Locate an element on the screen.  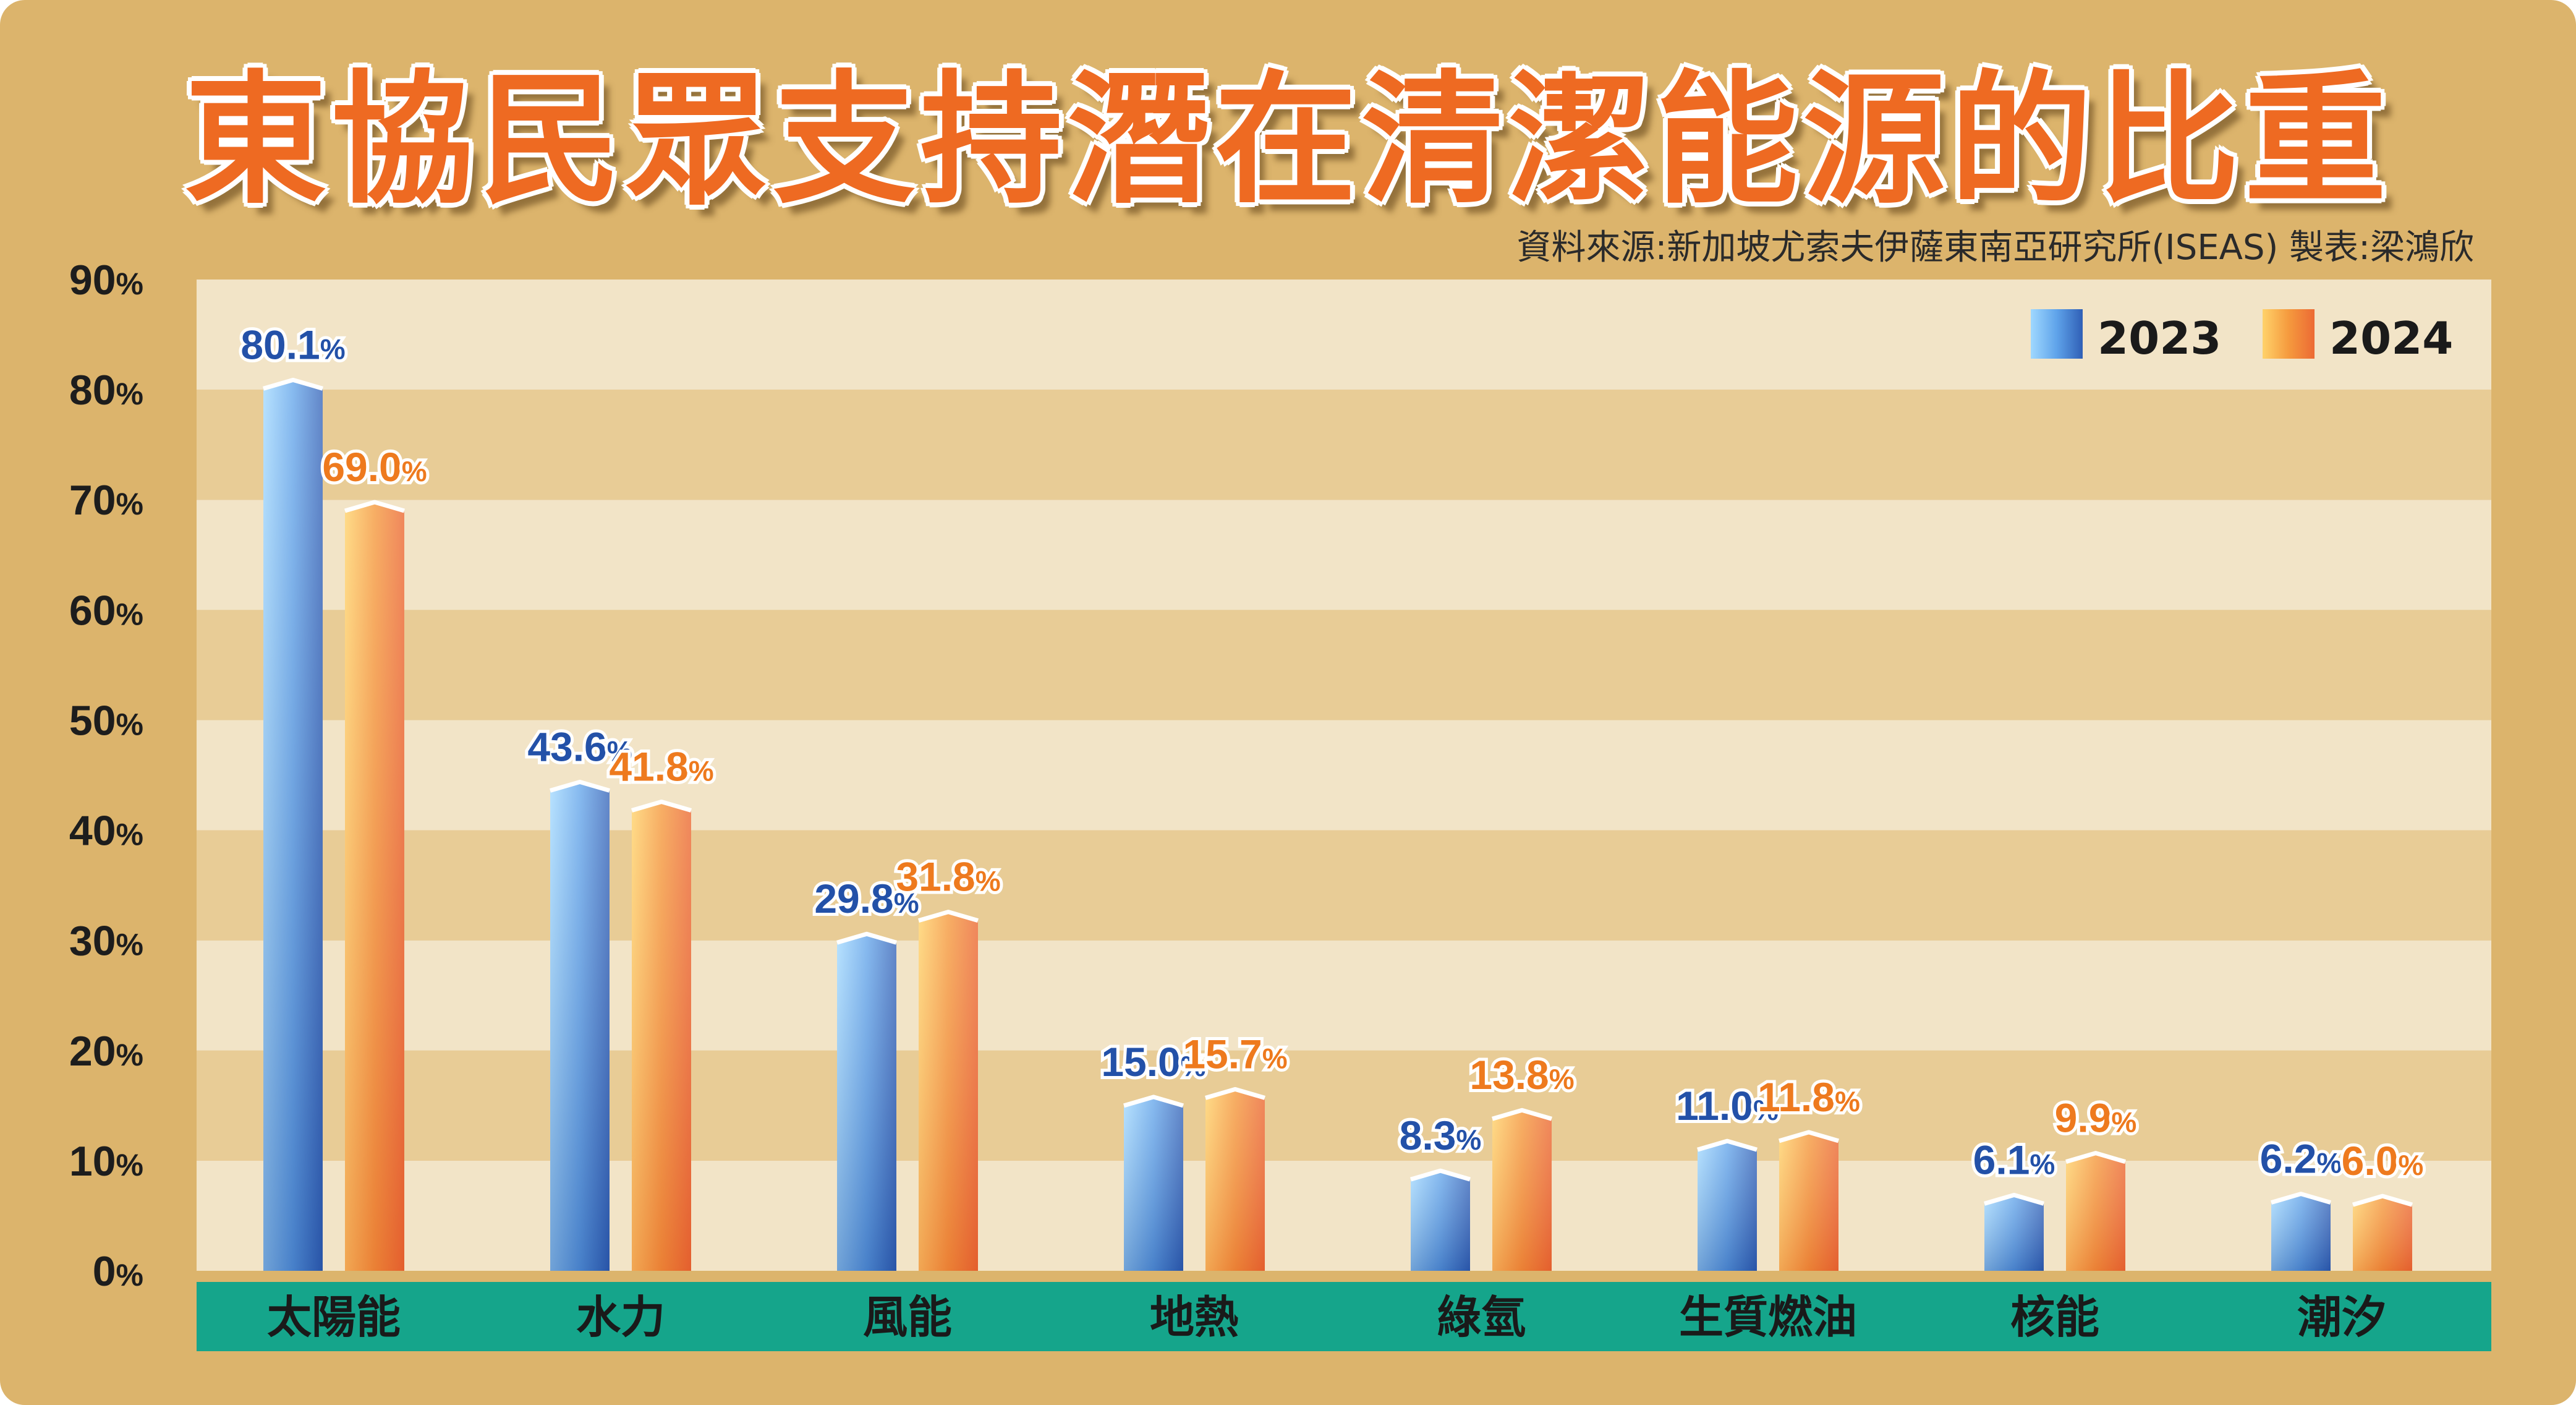
value-label: 11.0% is located at coordinates (1727, 1106).